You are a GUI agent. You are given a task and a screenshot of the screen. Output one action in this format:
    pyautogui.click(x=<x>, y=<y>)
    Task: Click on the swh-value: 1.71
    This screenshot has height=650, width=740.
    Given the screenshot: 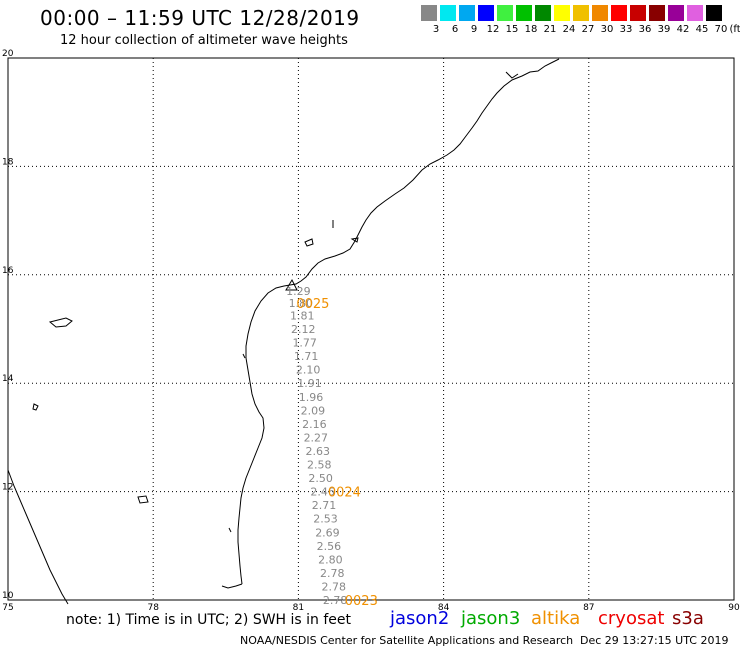 What is the action you would take?
    pyautogui.click(x=306, y=356)
    